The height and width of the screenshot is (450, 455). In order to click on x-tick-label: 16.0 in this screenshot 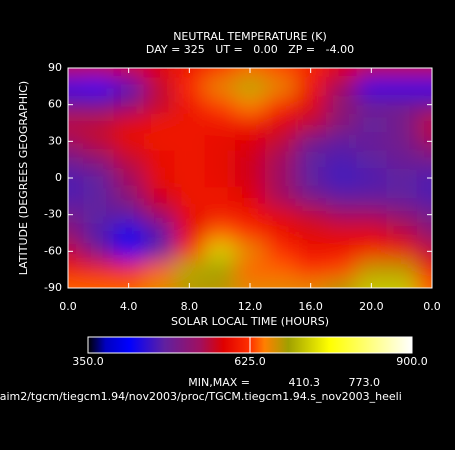, I will do `click(310, 306)`.